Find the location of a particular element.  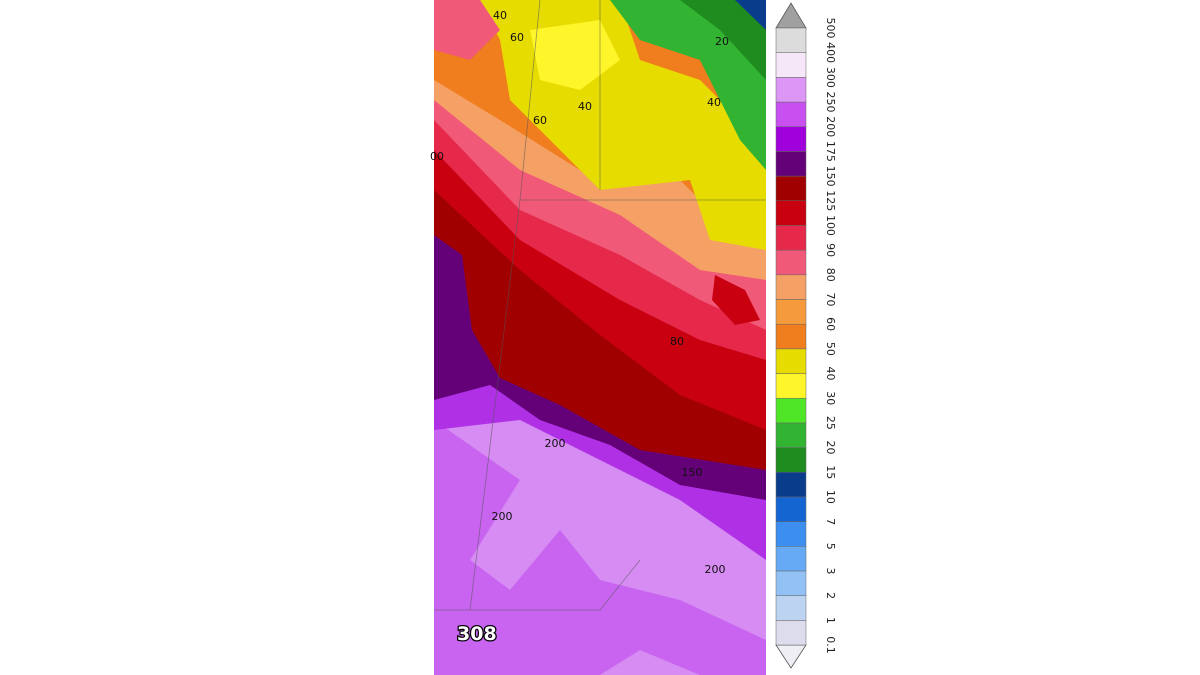

colorbar-over is located at coordinates (791, 15).